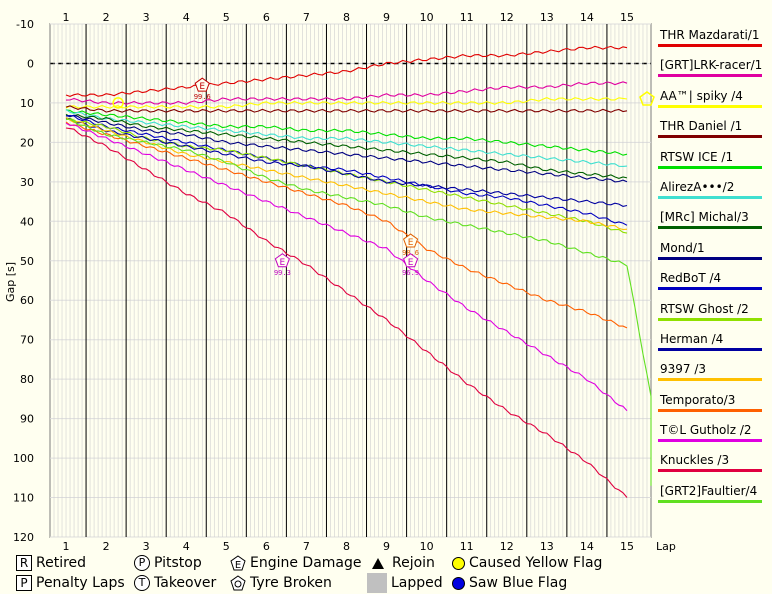 This screenshot has width=772, height=594. Describe the element at coordinates (711, 130) in the screenshot. I see `legend-item: THR Daniel /1` at that location.